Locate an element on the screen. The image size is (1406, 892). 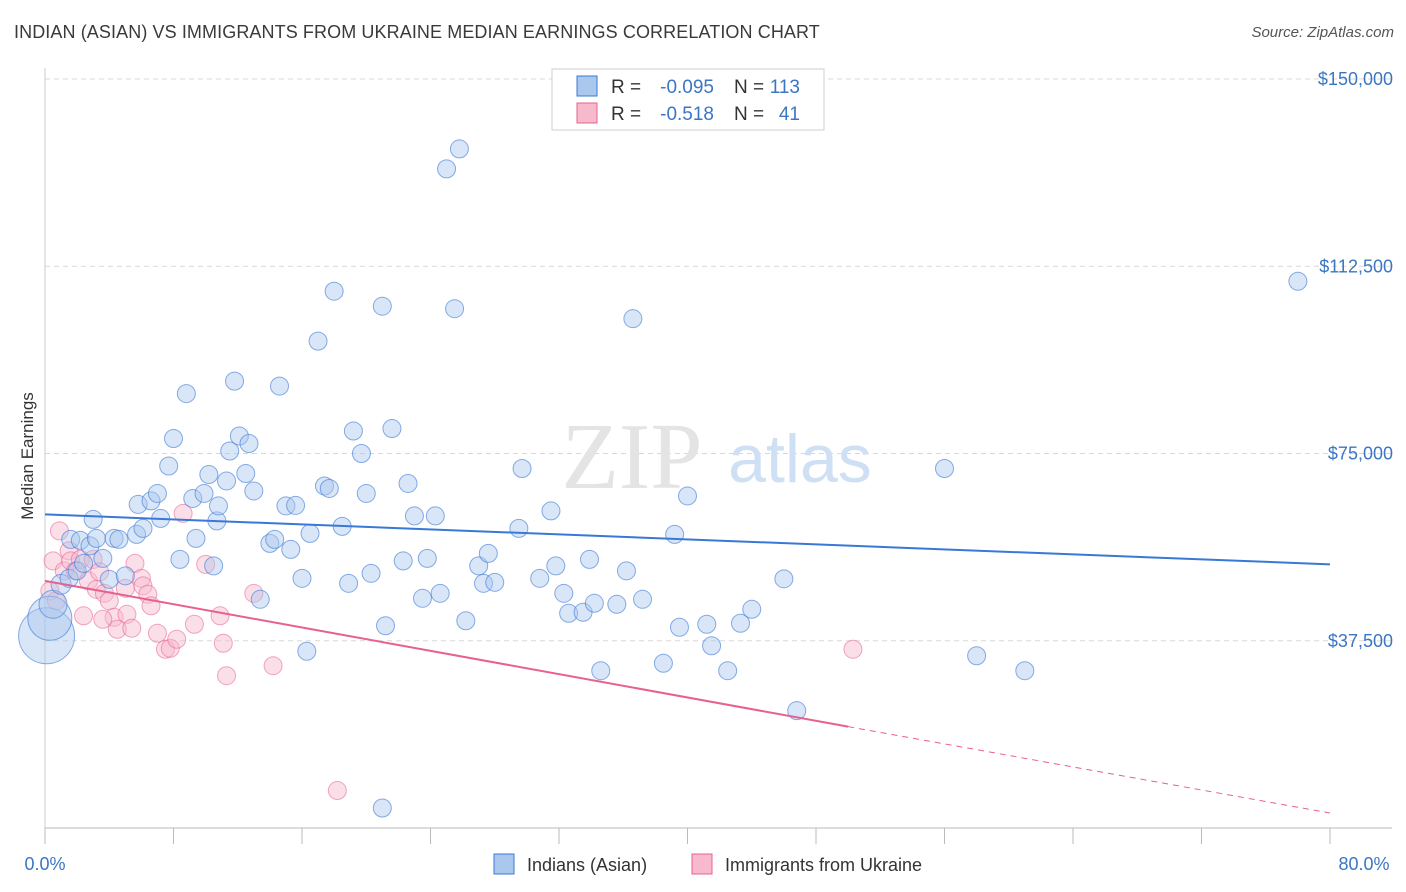
y-tick-label-1: $75,000 is located at coordinates (1360, 454).